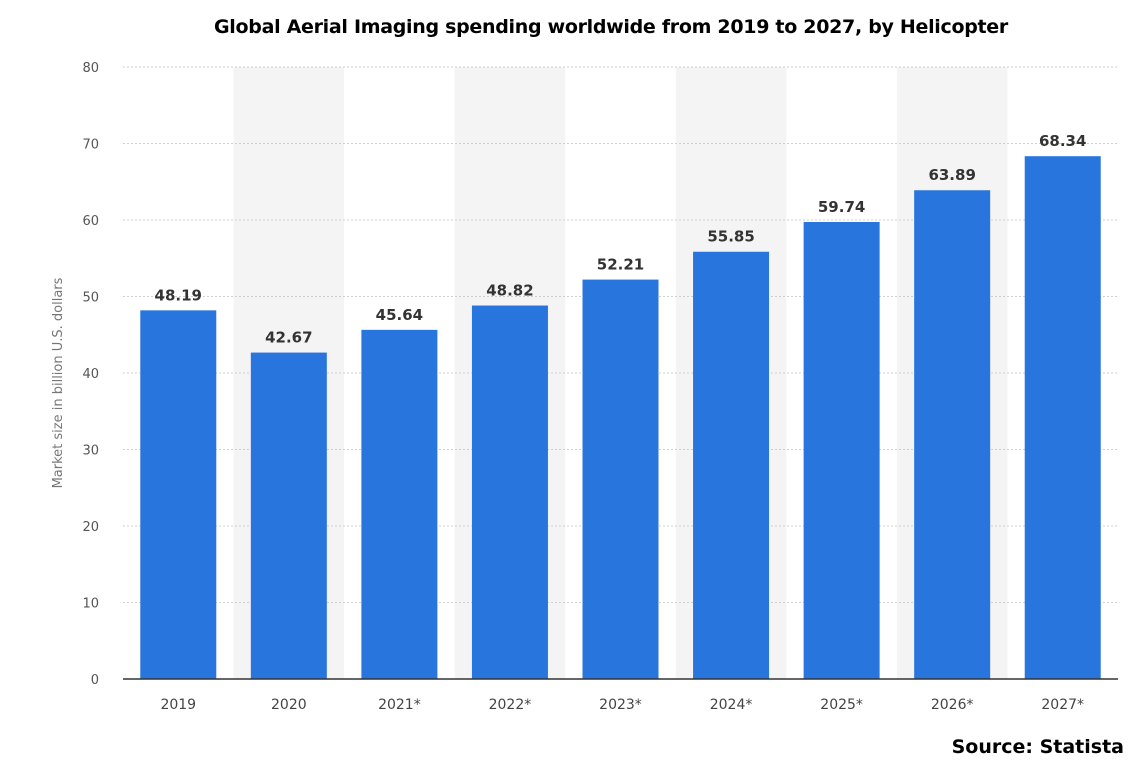 This screenshot has height=768, width=1142. Describe the element at coordinates (841, 705) in the screenshot. I see `x-tick-label: 2025*` at that location.